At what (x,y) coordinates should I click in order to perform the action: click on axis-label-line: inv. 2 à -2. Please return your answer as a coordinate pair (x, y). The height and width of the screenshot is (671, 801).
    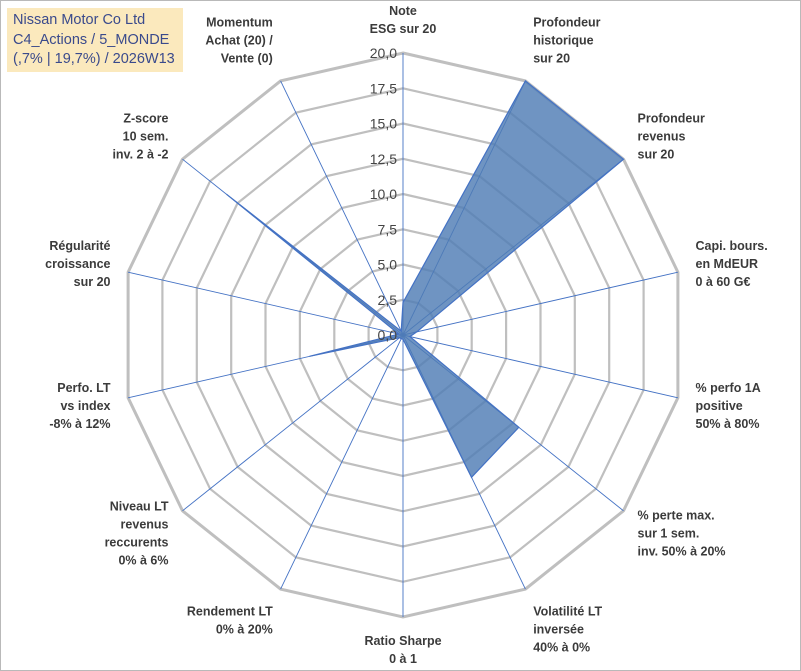
    Looking at the image, I should click on (140, 155).